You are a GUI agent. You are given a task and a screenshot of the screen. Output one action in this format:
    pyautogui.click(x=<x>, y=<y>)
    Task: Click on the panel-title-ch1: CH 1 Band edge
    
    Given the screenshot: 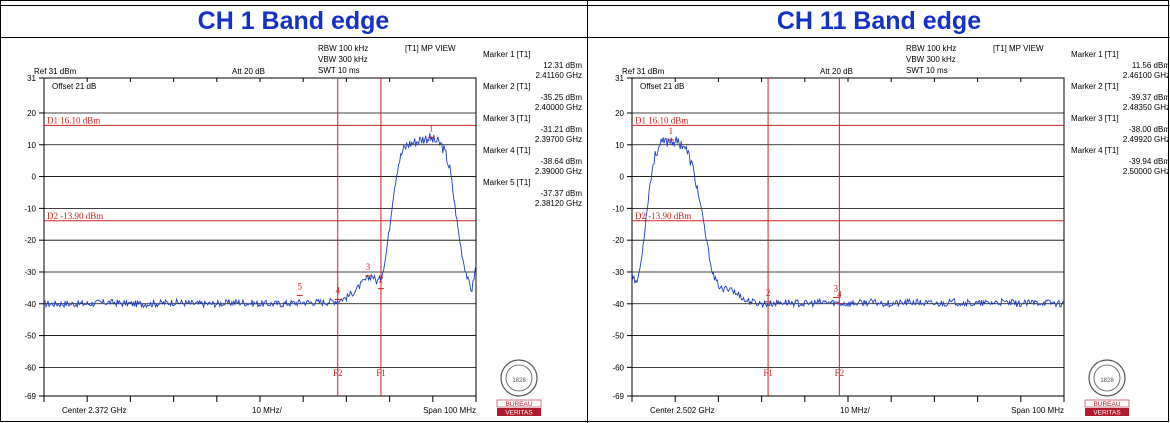 What is the action you would take?
    pyautogui.click(x=293, y=21)
    